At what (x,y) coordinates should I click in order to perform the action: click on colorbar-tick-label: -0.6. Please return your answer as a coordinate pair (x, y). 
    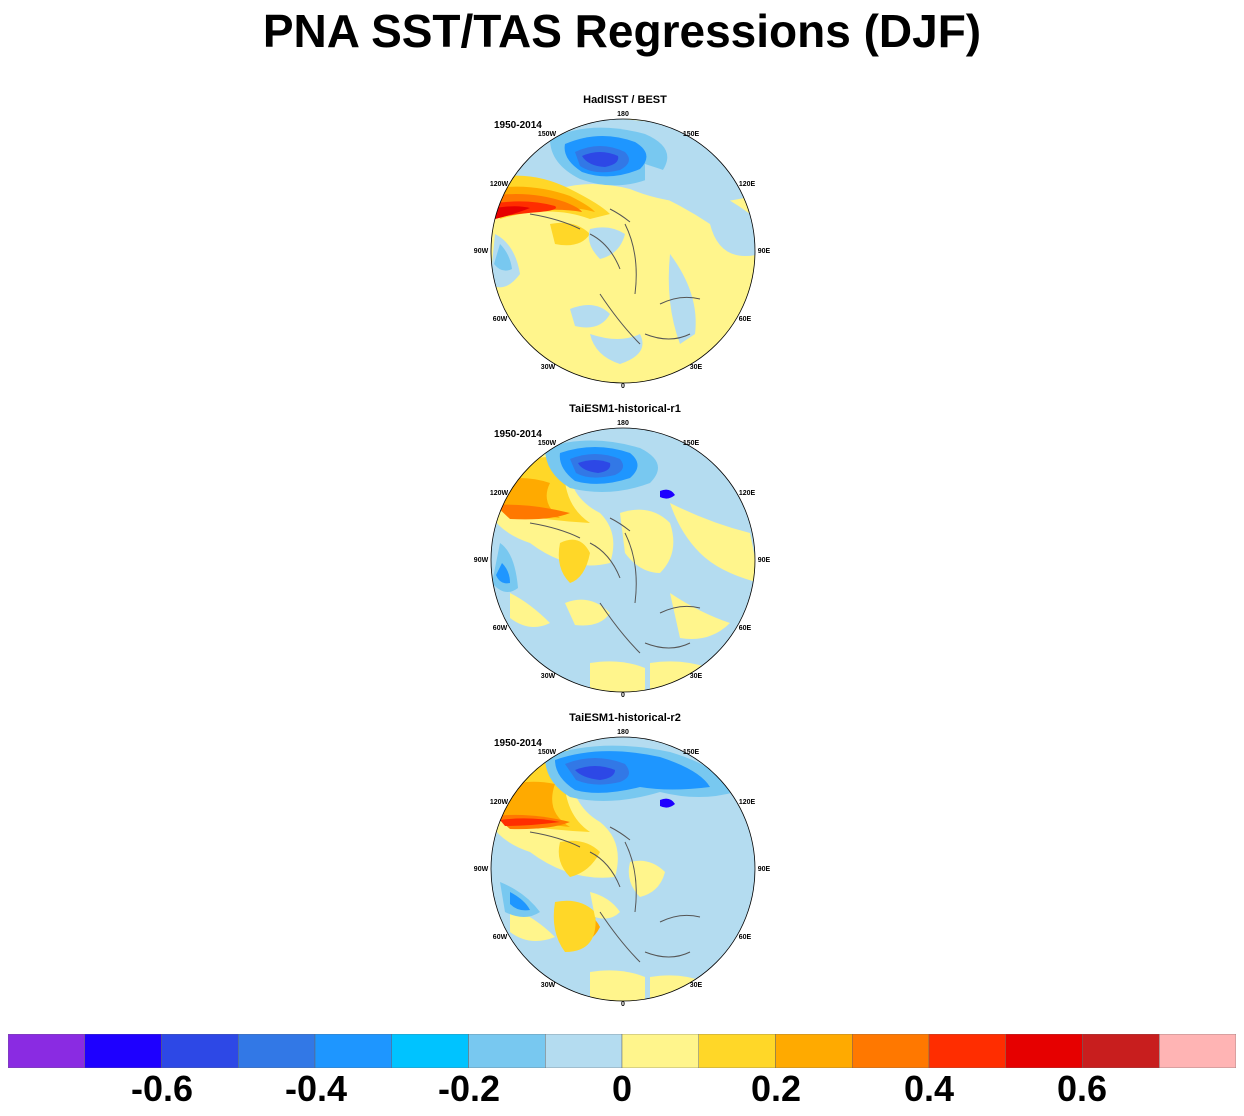
    Looking at the image, I should click on (162, 1088).